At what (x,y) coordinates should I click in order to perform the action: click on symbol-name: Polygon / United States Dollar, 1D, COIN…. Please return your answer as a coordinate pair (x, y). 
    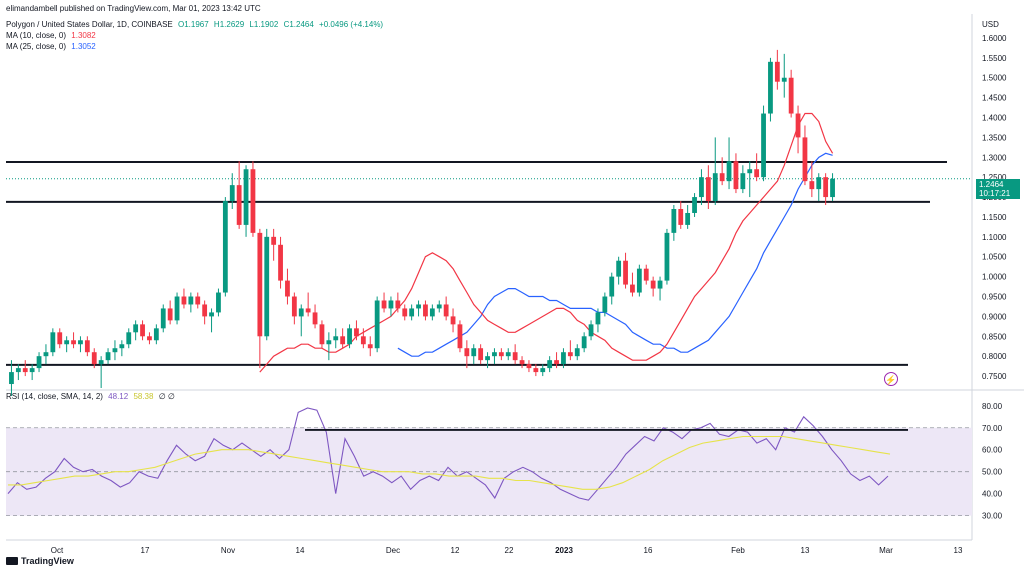
    Looking at the image, I should click on (89, 24).